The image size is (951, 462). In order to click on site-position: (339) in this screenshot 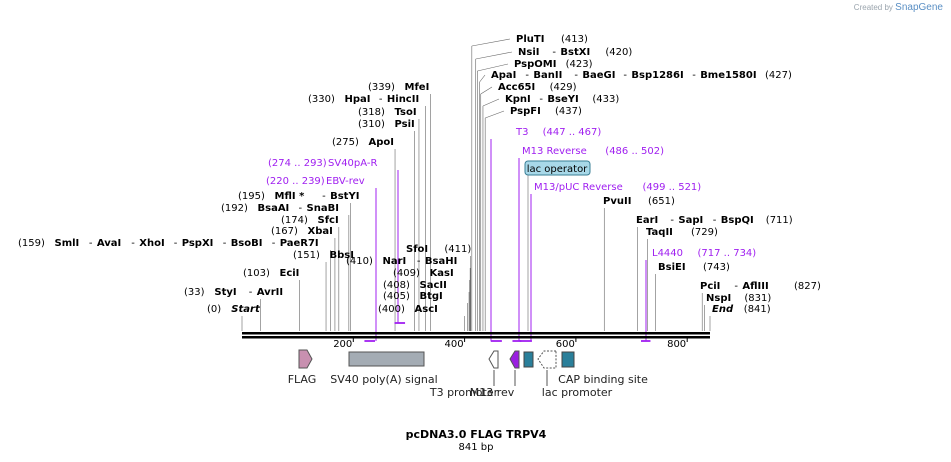, I will do `click(381, 87)`.